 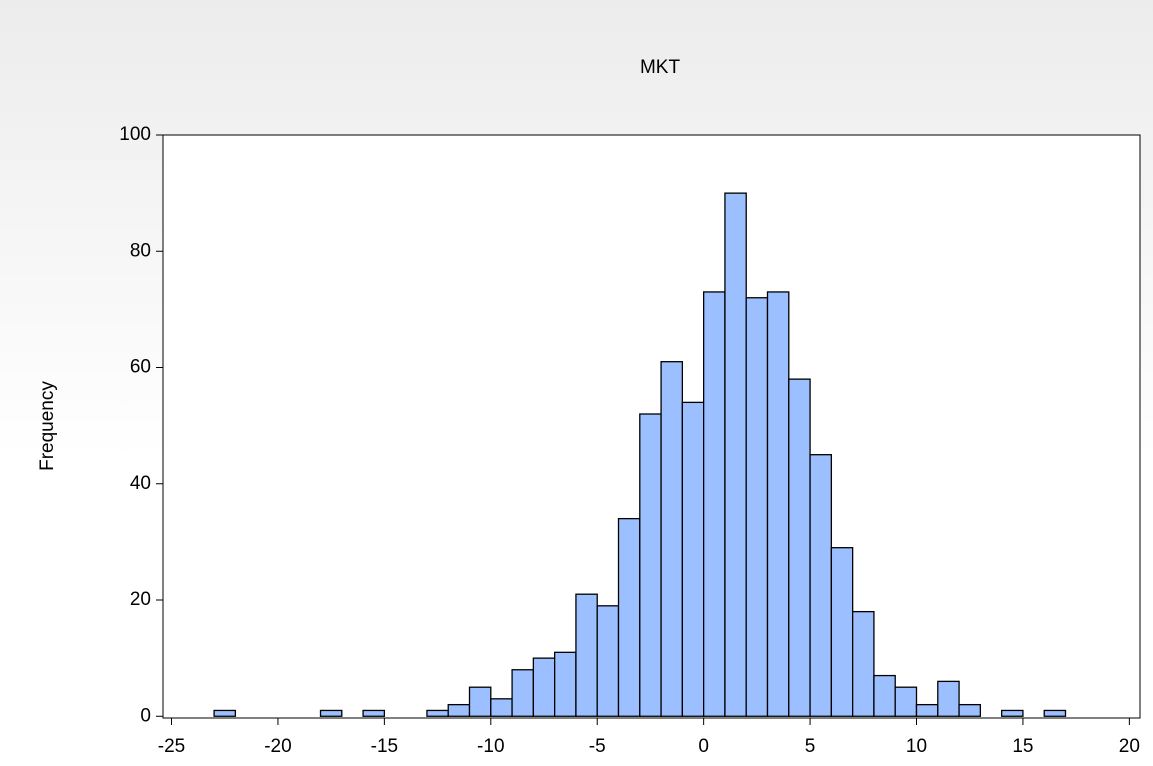 I want to click on x-tick-label: 0, so click(x=703, y=746).